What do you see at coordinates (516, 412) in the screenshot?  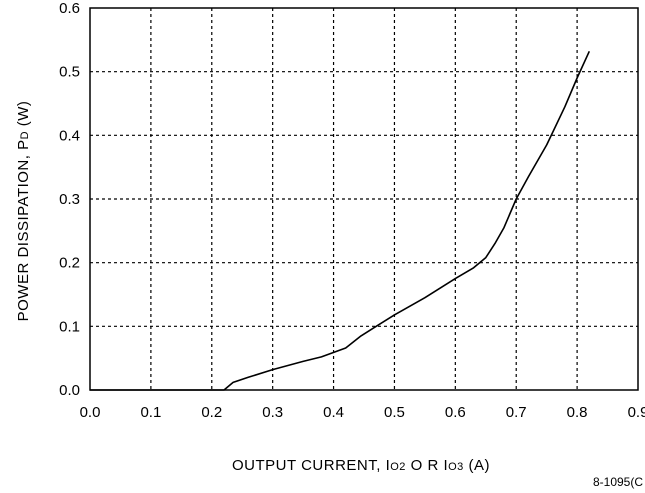 I see `x-tick-label: 0.7` at bounding box center [516, 412].